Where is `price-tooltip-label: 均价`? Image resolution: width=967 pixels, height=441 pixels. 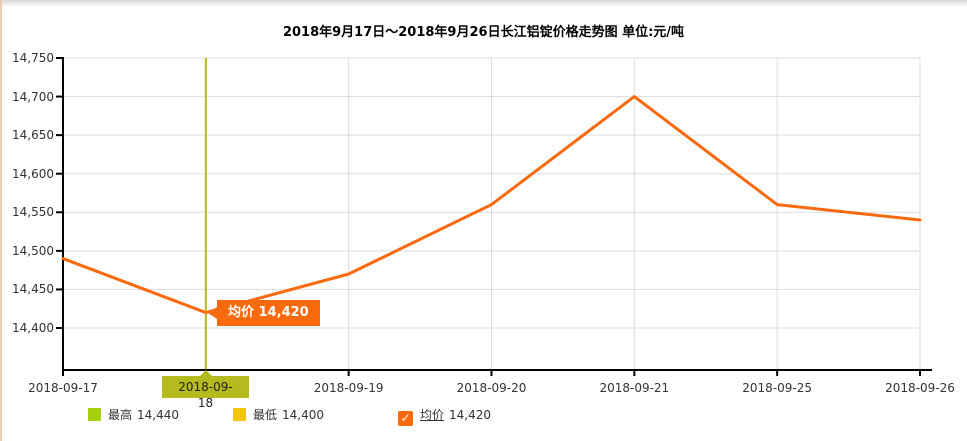 price-tooltip-label: 均价 is located at coordinates (241, 312).